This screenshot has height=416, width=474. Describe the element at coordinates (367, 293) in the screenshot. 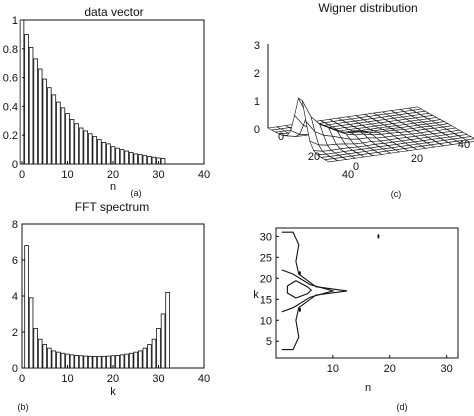

I see `panel-d-plot-area` at that location.